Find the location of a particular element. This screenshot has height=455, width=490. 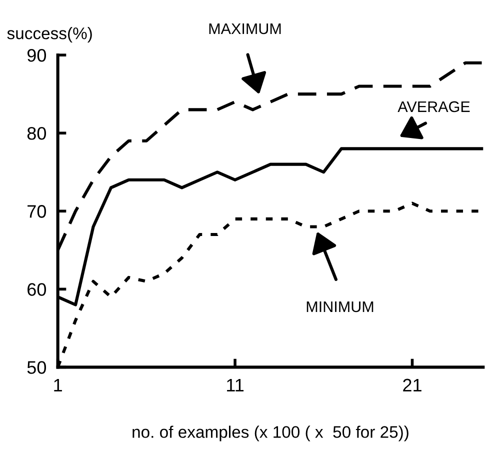

annotation: MINIMUM is located at coordinates (340, 306).